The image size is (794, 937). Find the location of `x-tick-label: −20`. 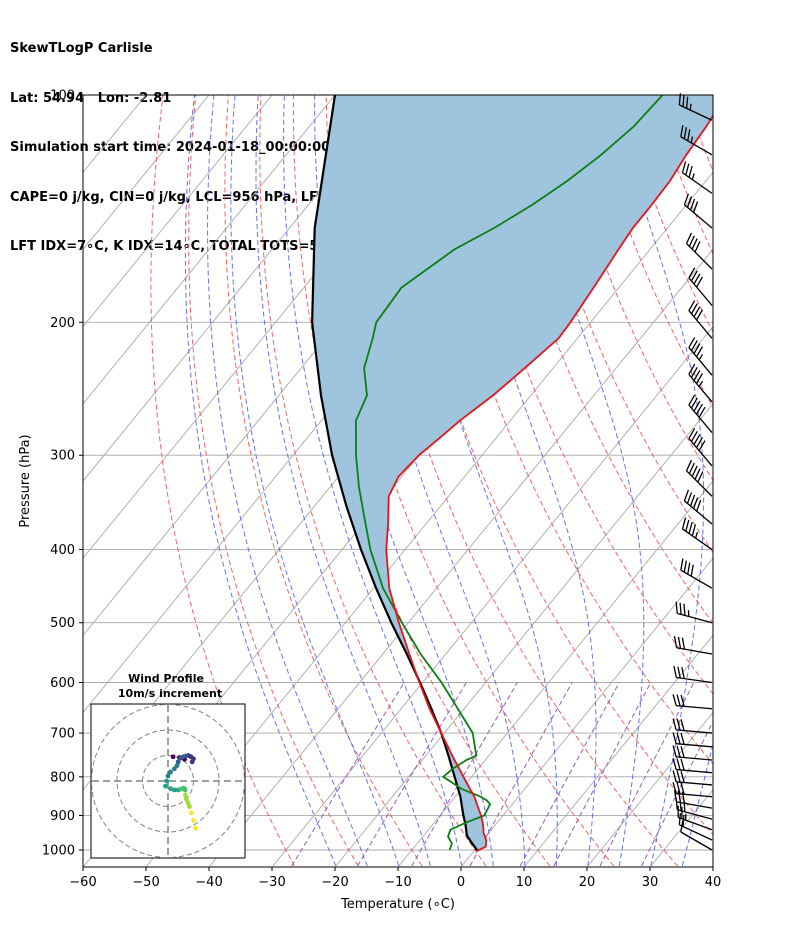

x-tick-label: −20 is located at coordinates (334, 882).